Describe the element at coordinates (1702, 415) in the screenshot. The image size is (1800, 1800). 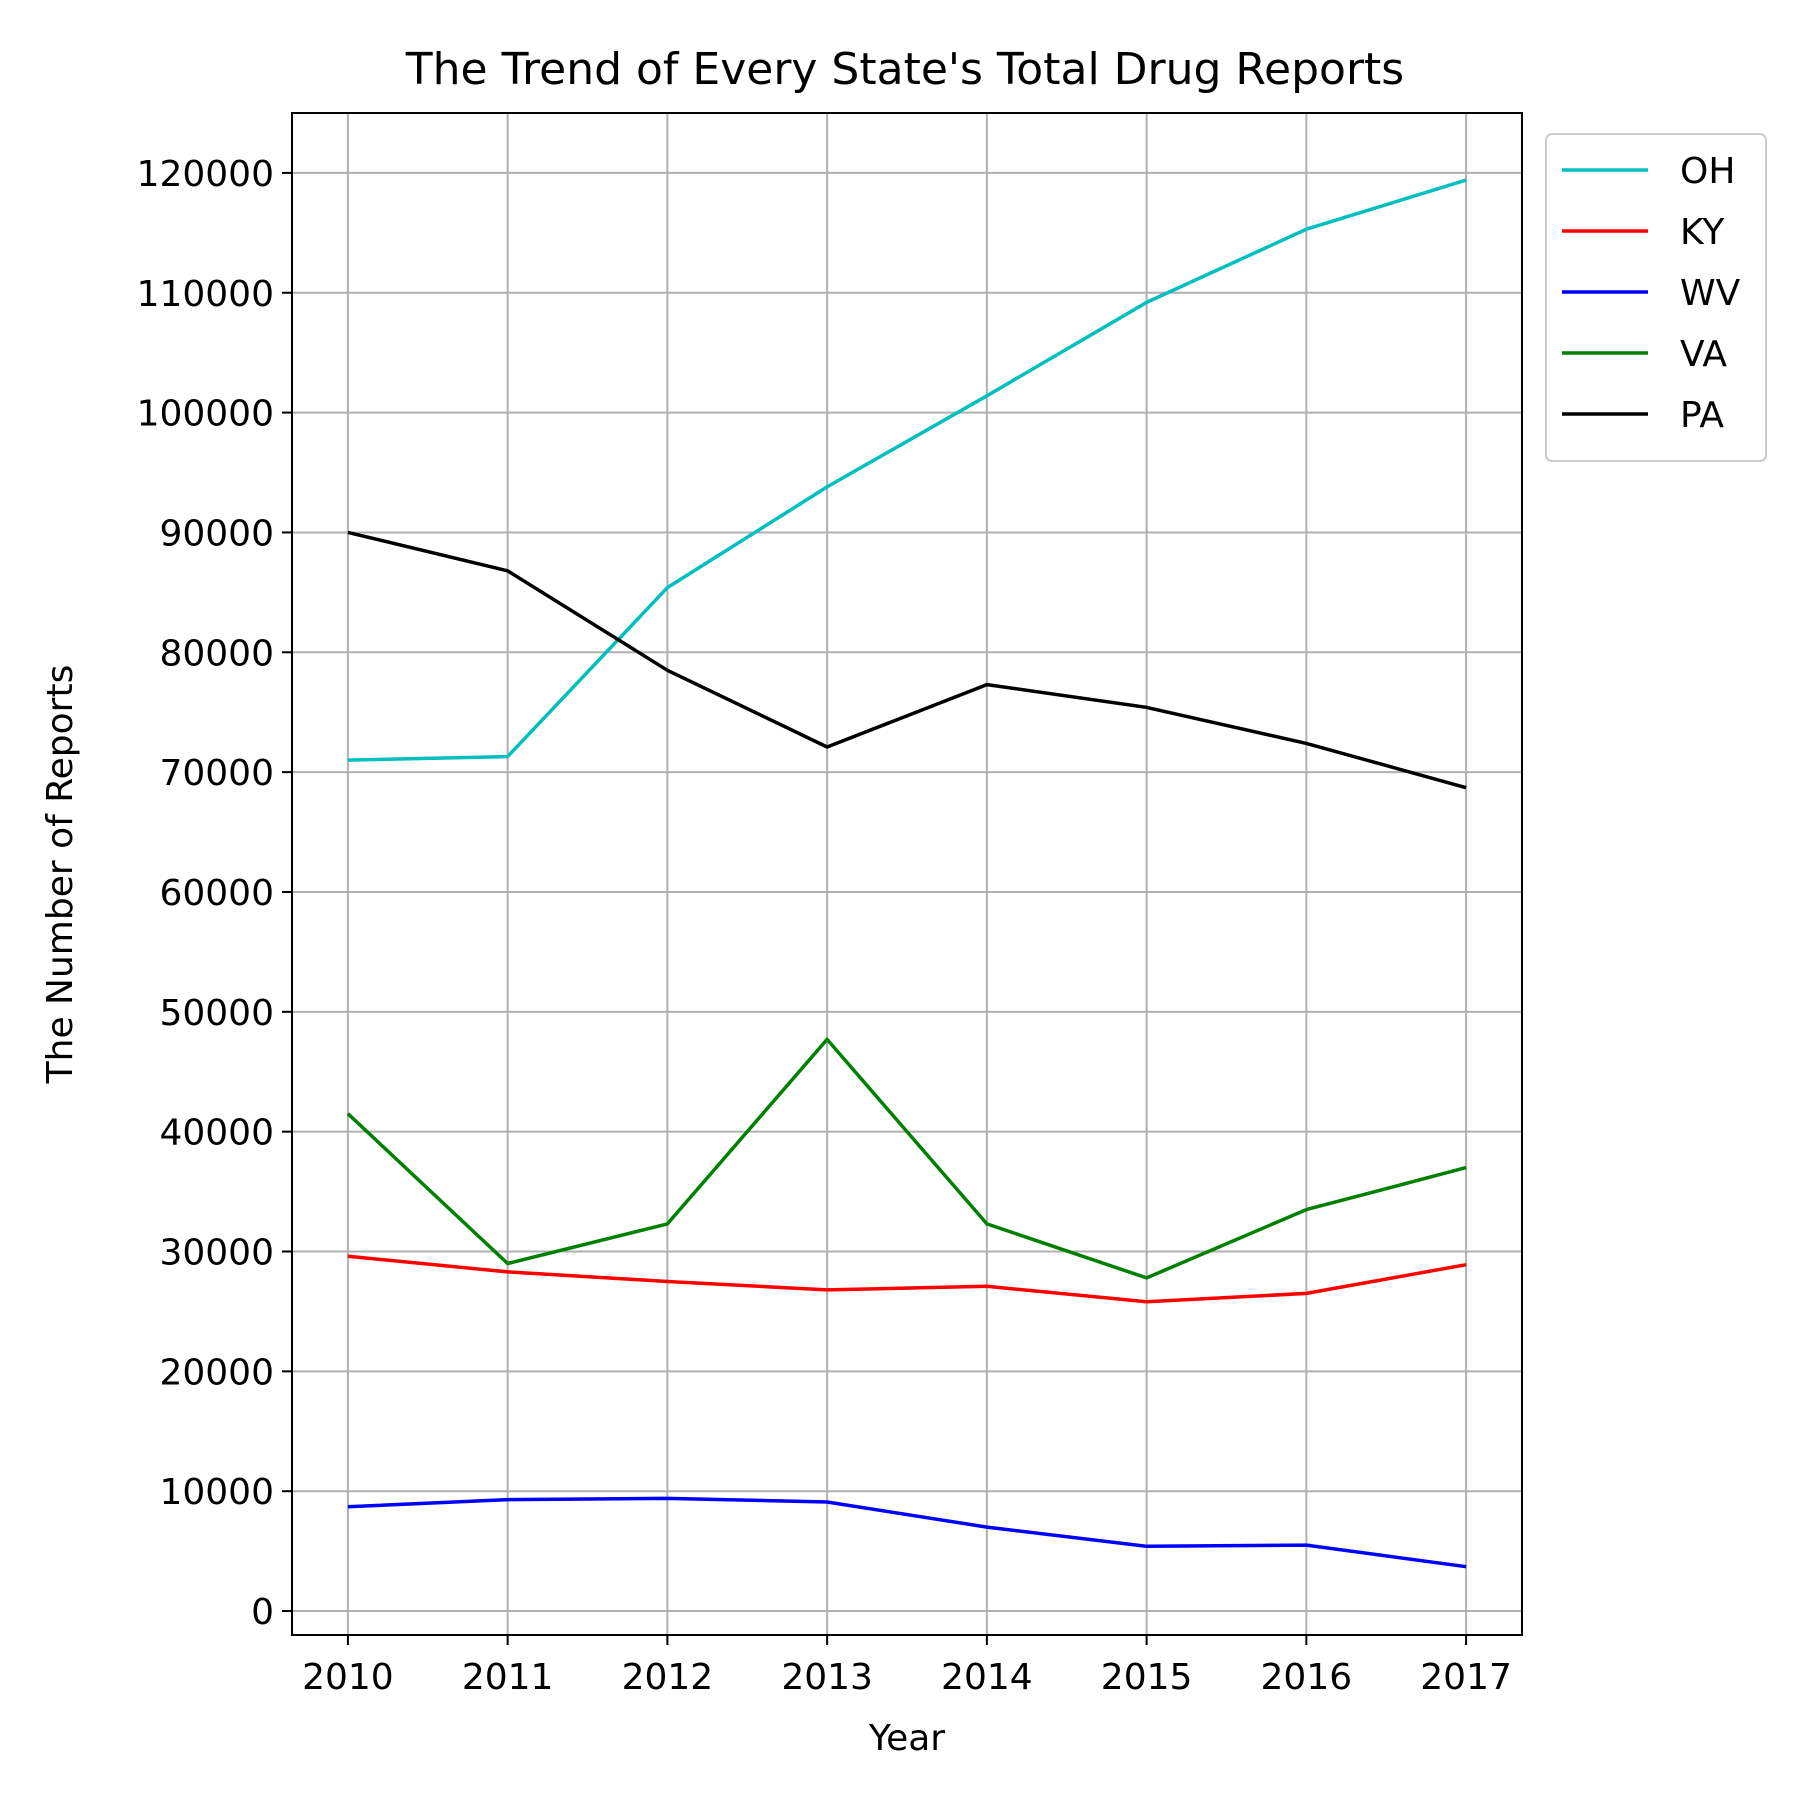
I see `legend-label-pa: PA` at that location.